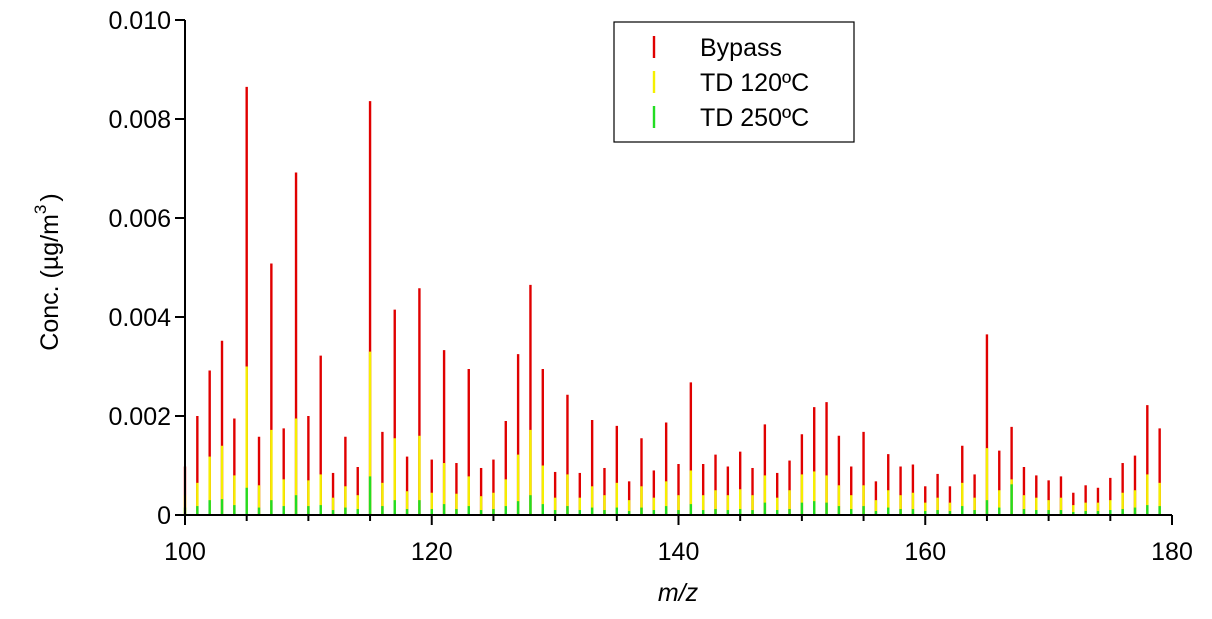  What do you see at coordinates (139, 21) in the screenshot?
I see `y-tick-label: 0.010` at bounding box center [139, 21].